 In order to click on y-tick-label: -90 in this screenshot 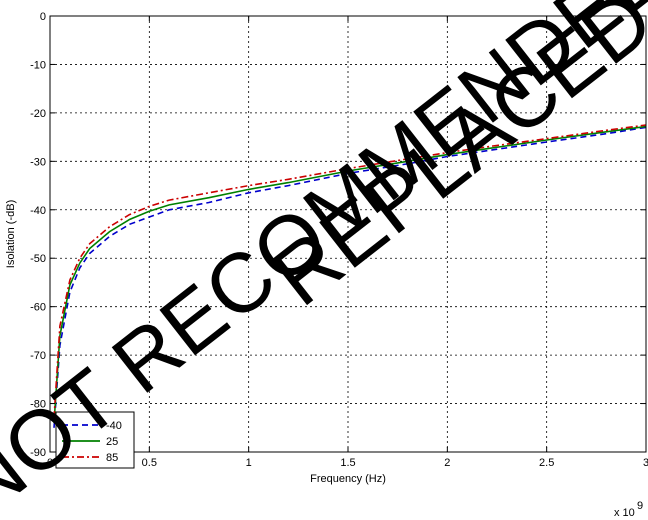, I will do `click(38, 453)`.